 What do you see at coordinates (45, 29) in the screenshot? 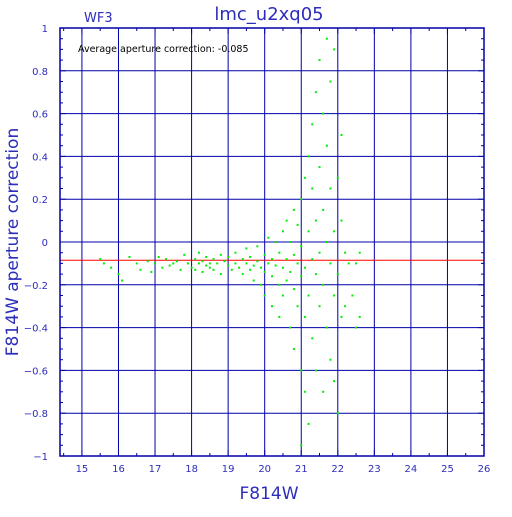
I see `y-tick-label: 1` at bounding box center [45, 29].